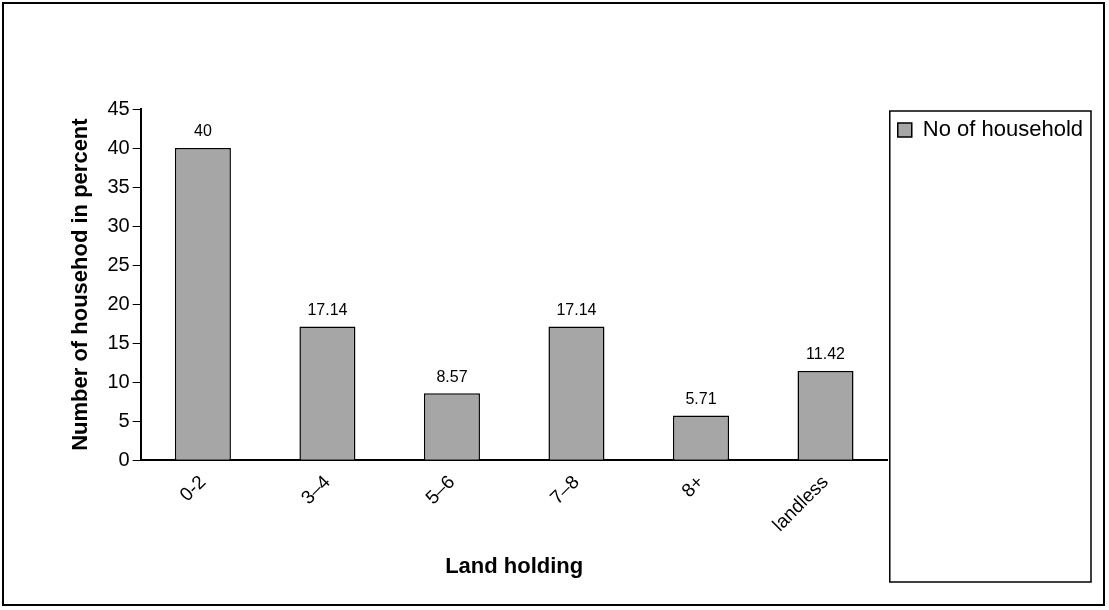 The height and width of the screenshot is (610, 1109). What do you see at coordinates (124, 458) in the screenshot?
I see `y-tick-label: 0` at bounding box center [124, 458].